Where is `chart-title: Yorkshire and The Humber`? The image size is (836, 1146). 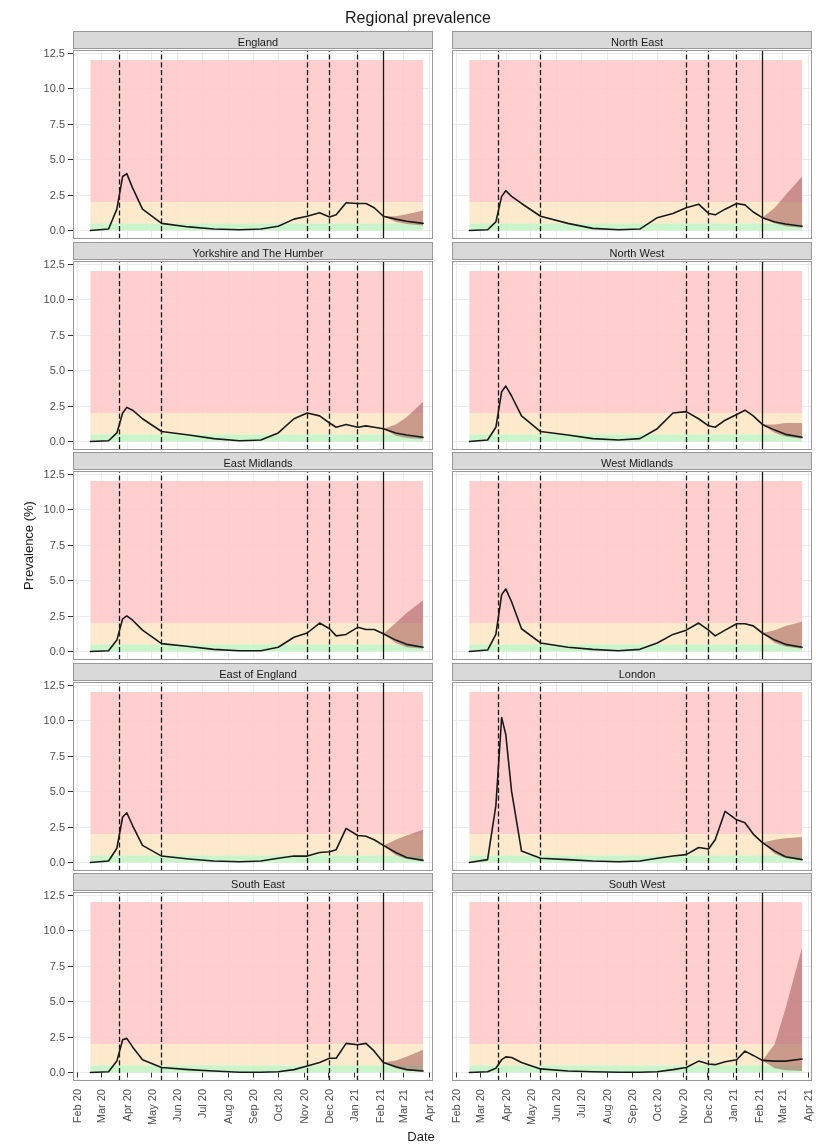
chart-title: Yorkshire and The Humber is located at coordinates (258, 252).